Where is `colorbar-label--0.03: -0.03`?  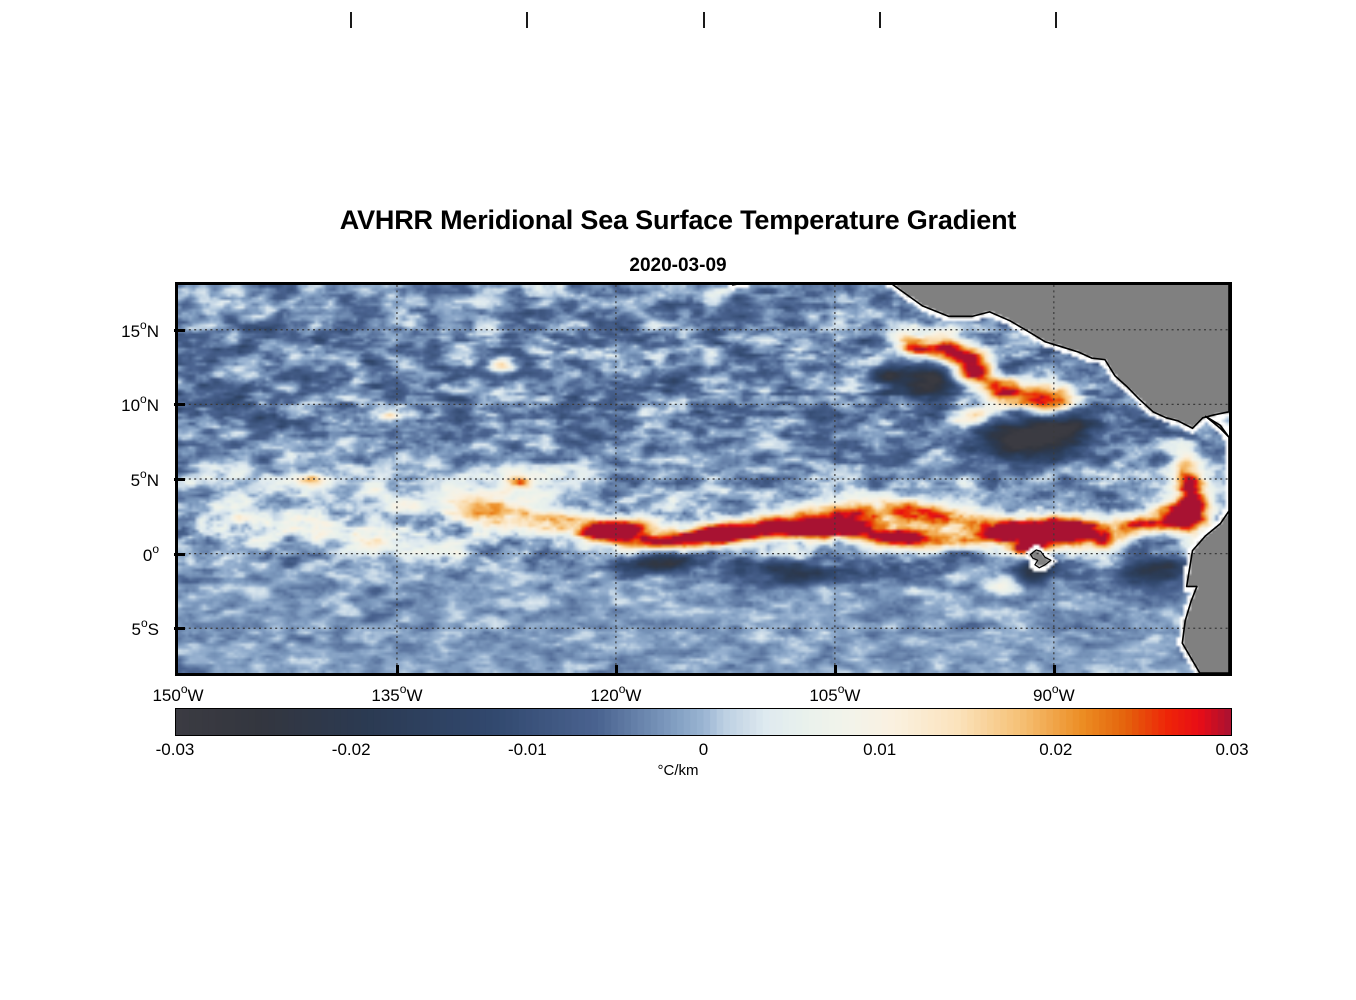
colorbar-label--0.03: -0.03 is located at coordinates (175, 749).